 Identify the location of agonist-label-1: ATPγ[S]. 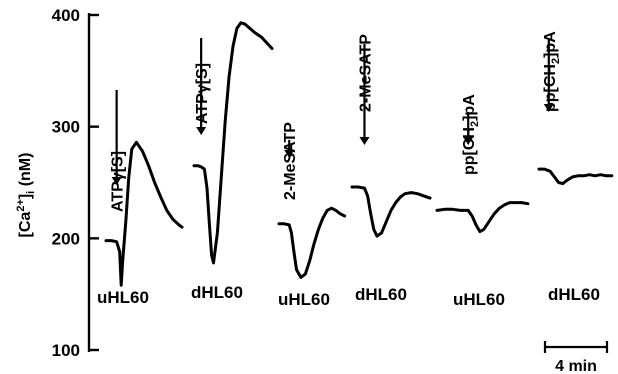
(118, 181).